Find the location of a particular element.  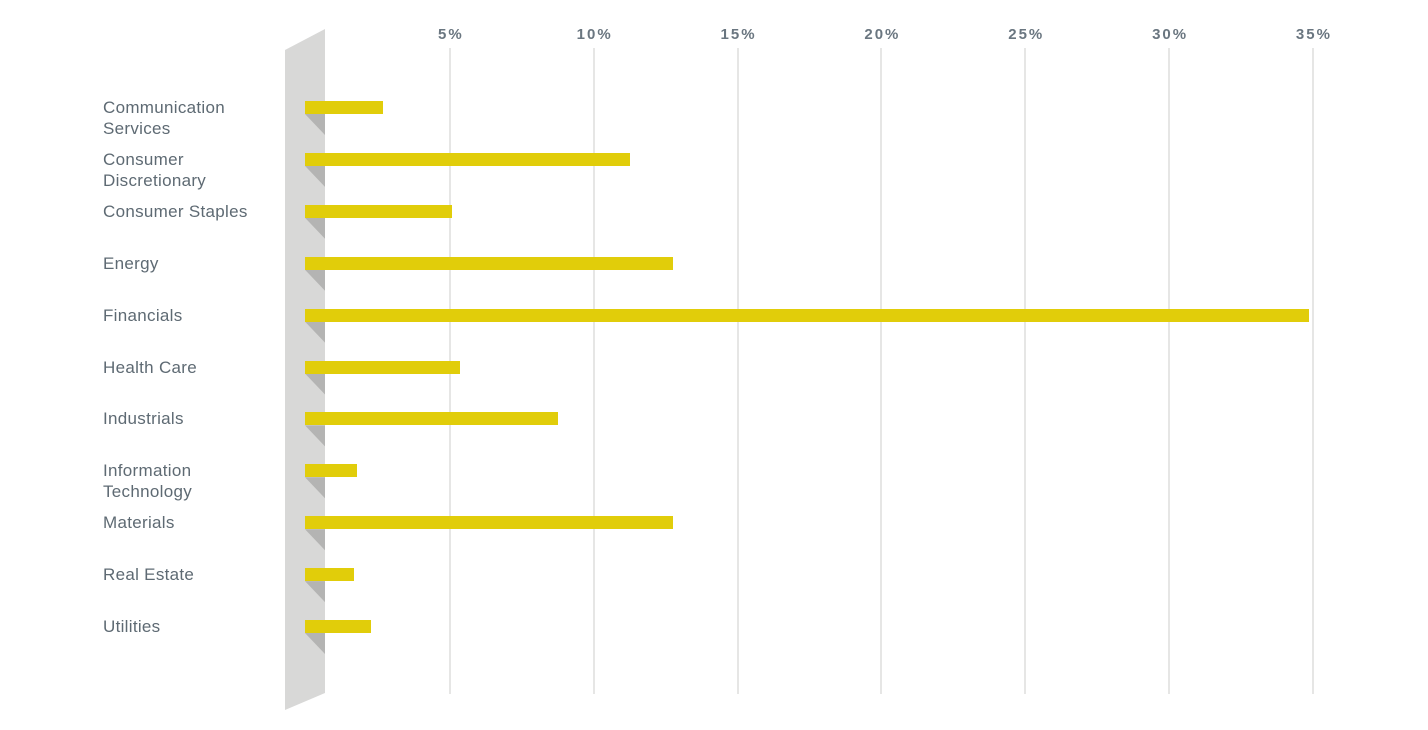

category-label-real-estate: Real Estate is located at coordinates (149, 575).